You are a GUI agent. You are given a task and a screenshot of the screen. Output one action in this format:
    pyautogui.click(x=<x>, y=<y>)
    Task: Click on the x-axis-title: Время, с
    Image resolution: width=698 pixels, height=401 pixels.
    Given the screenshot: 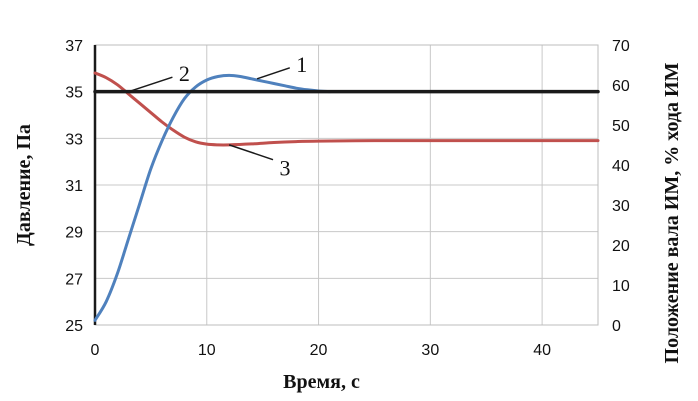 What is the action you would take?
    pyautogui.click(x=321, y=382)
    